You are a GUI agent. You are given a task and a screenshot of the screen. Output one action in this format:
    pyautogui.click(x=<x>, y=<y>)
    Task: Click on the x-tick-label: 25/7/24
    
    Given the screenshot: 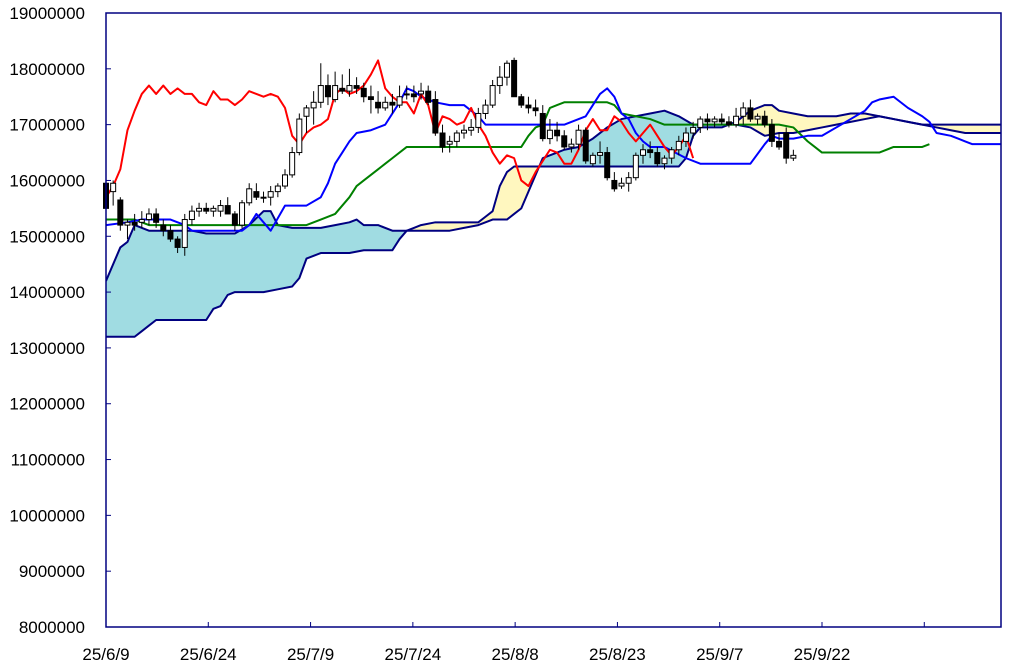 What is the action you would take?
    pyautogui.click(x=412, y=654)
    